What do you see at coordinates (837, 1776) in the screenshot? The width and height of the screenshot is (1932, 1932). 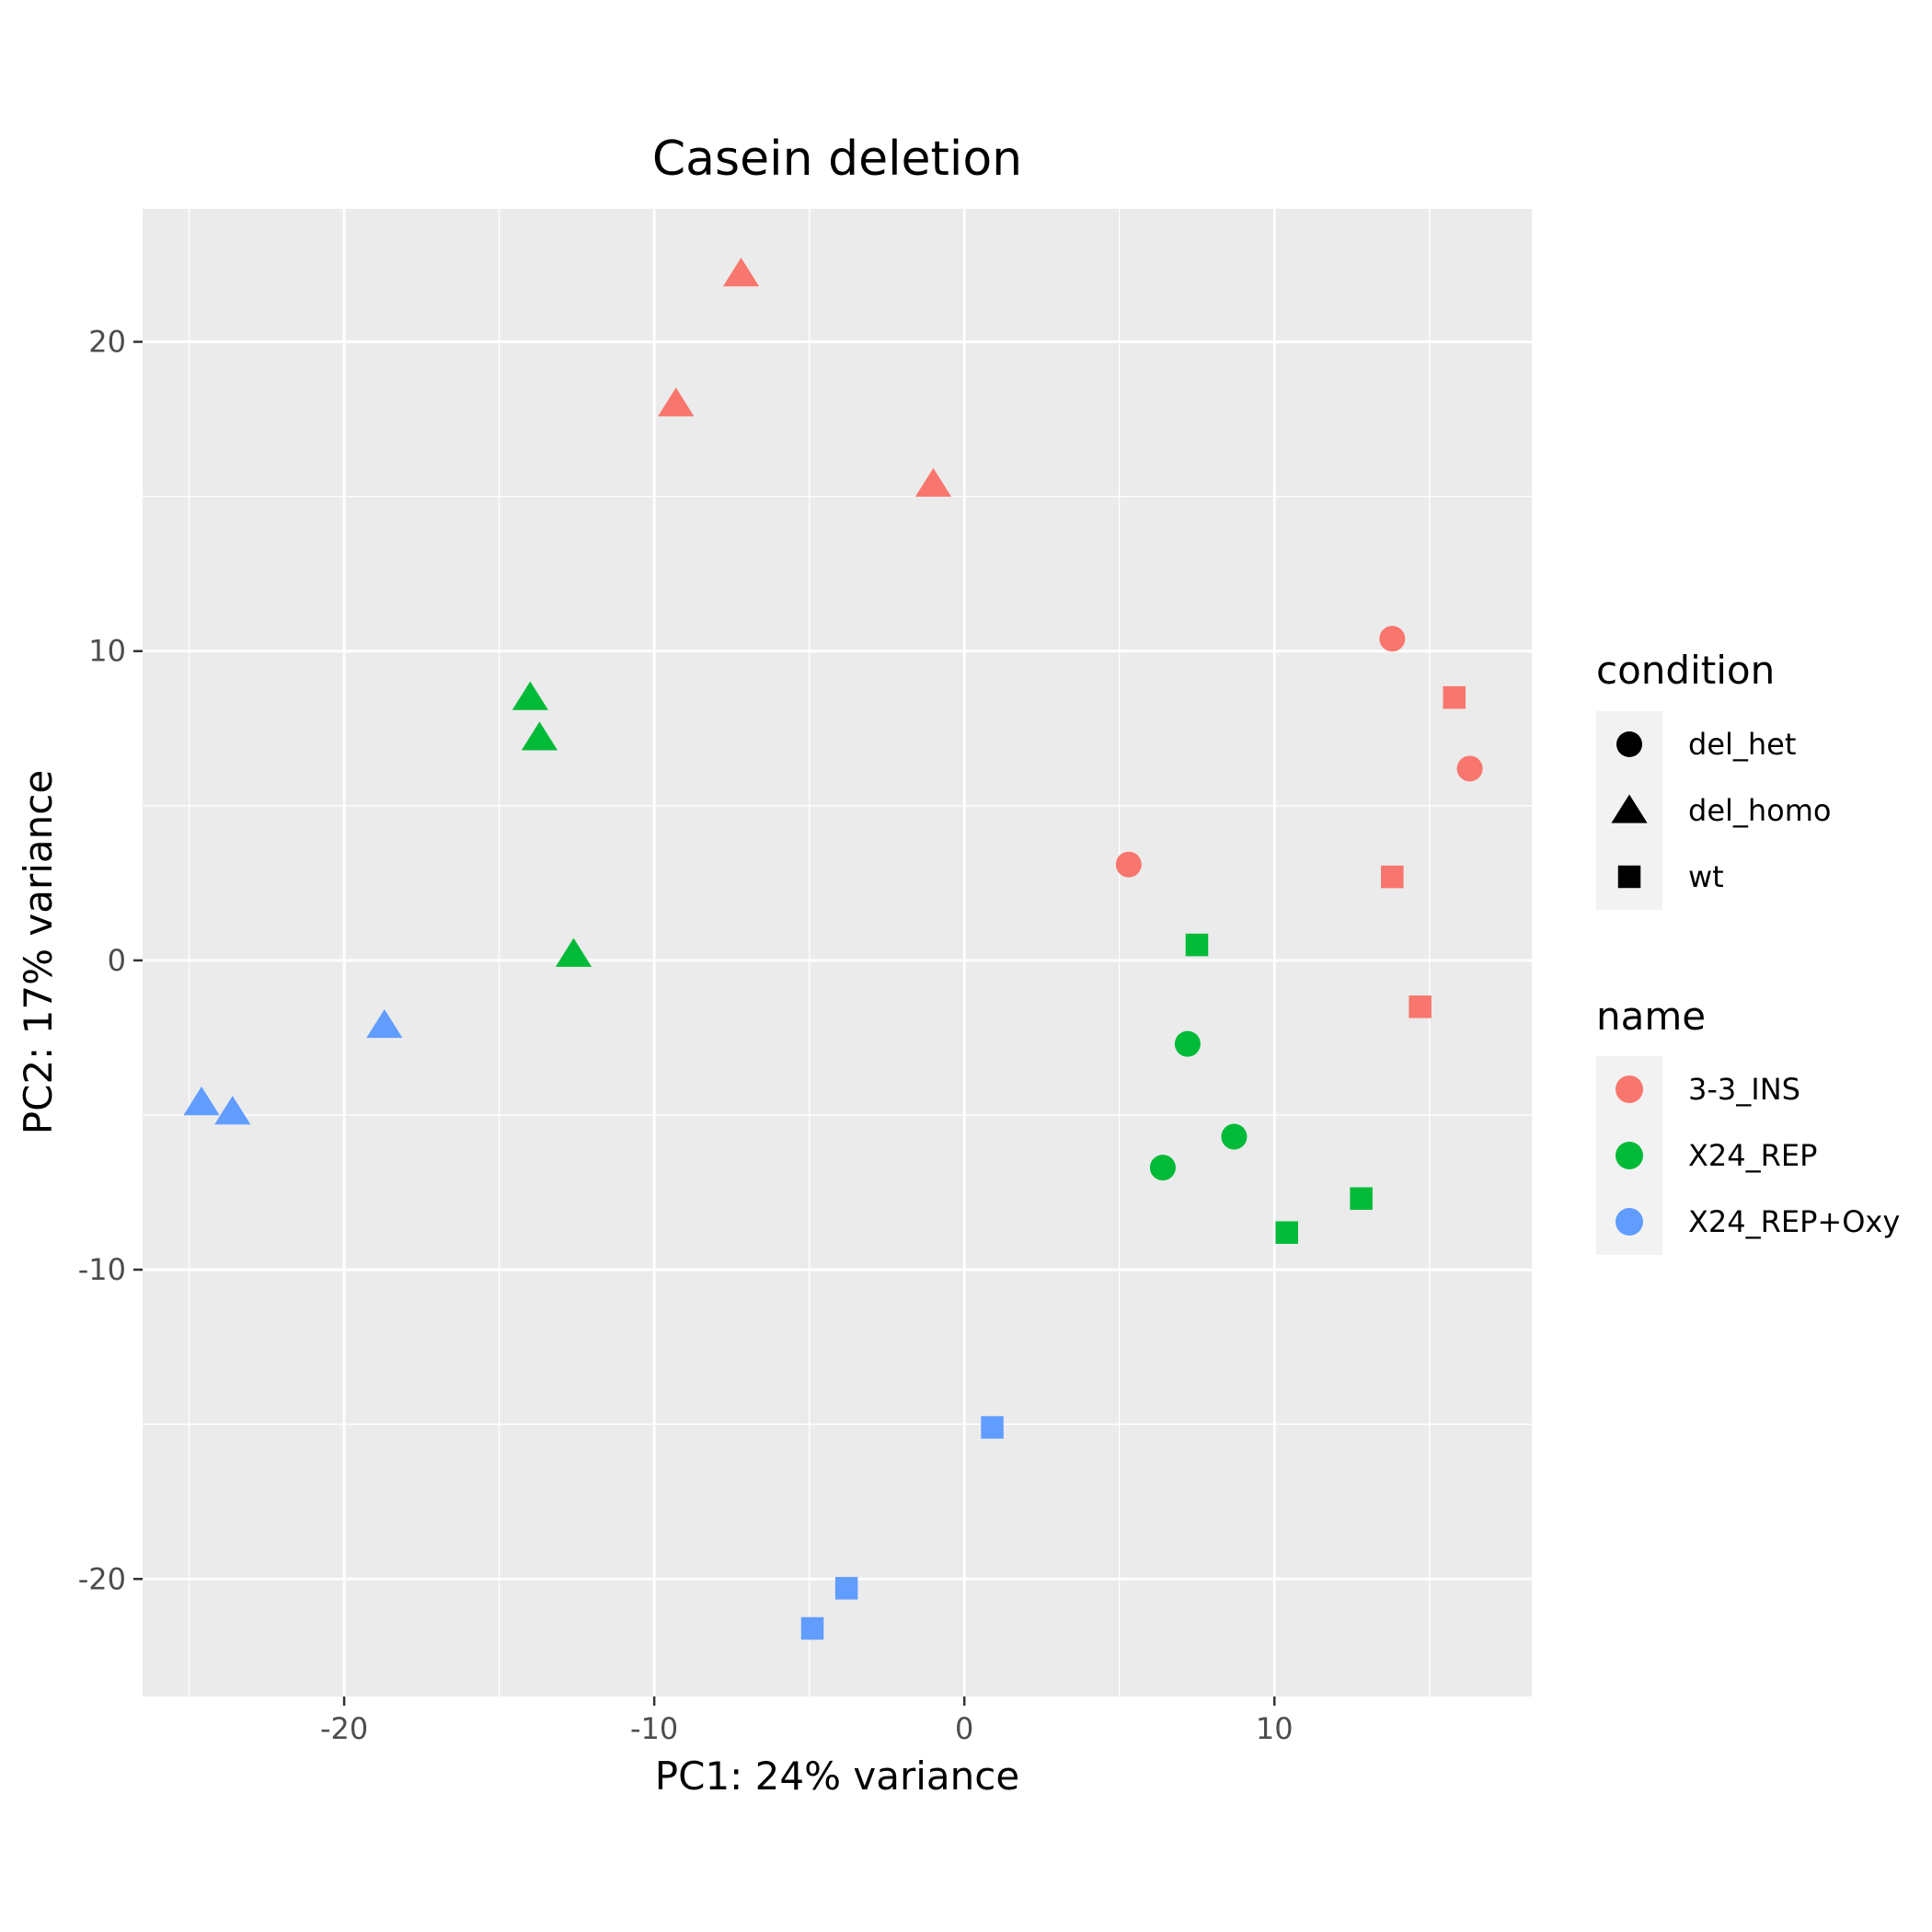 I see `x-axis-title: PC1: 24% variance` at bounding box center [837, 1776].